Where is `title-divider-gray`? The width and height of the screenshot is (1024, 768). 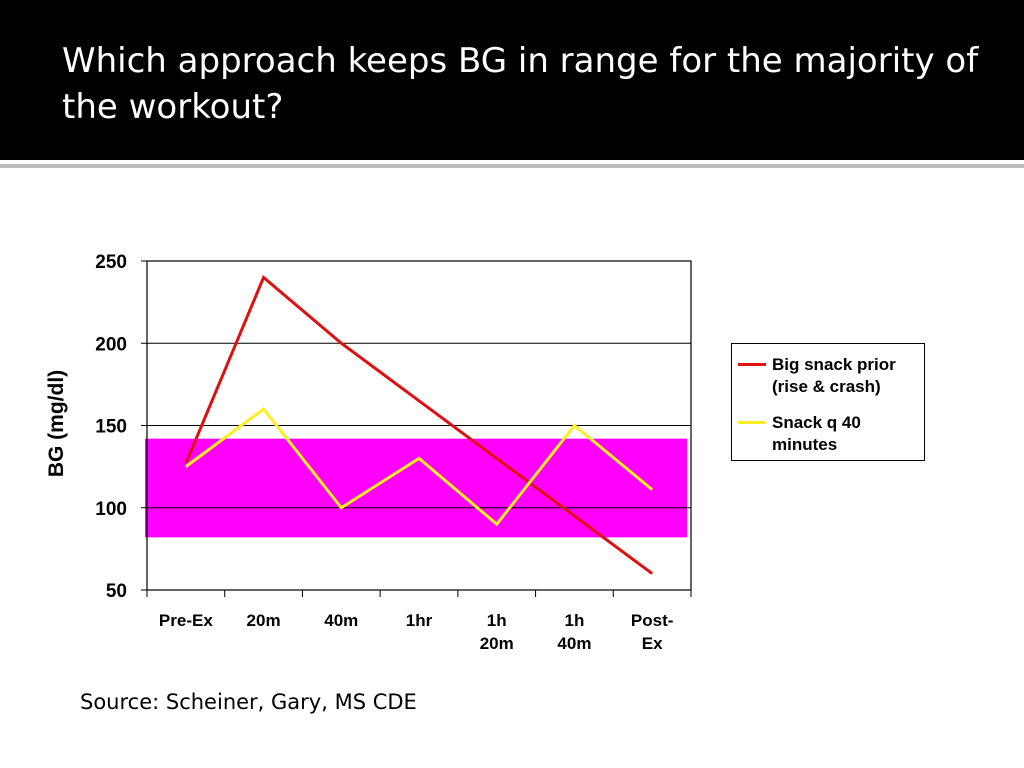 title-divider-gray is located at coordinates (512, 166).